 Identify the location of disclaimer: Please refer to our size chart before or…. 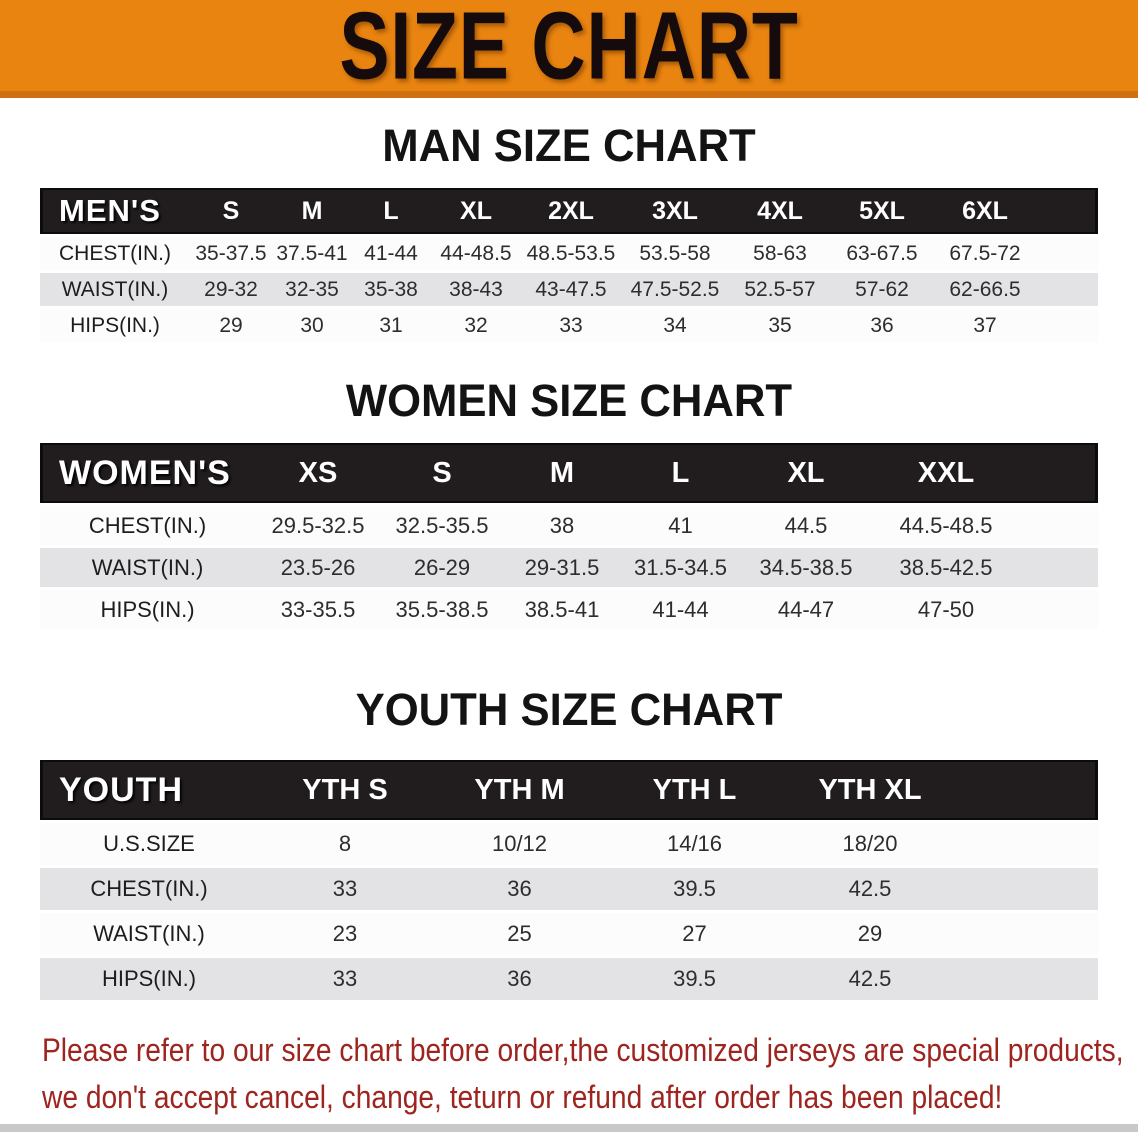
(590, 1074).